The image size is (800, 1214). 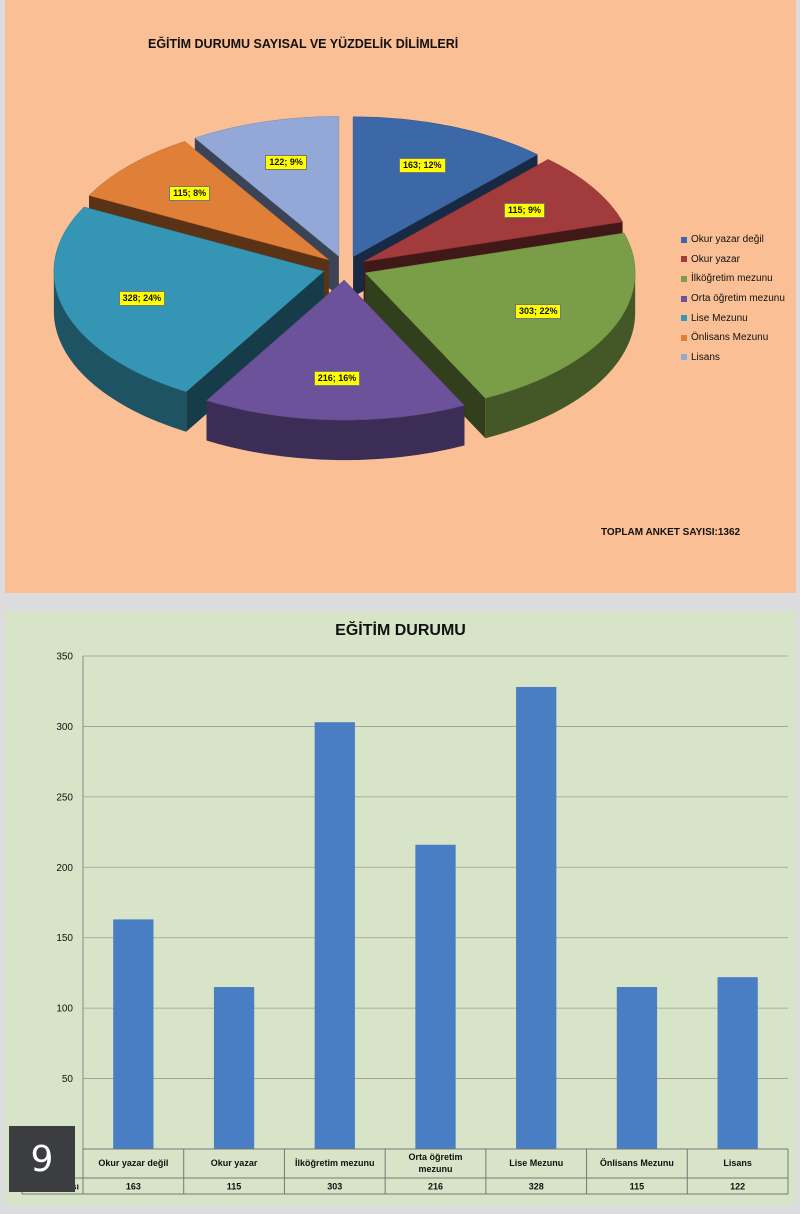 What do you see at coordinates (133, 1187) in the screenshot?
I see `data-table-value: 163` at bounding box center [133, 1187].